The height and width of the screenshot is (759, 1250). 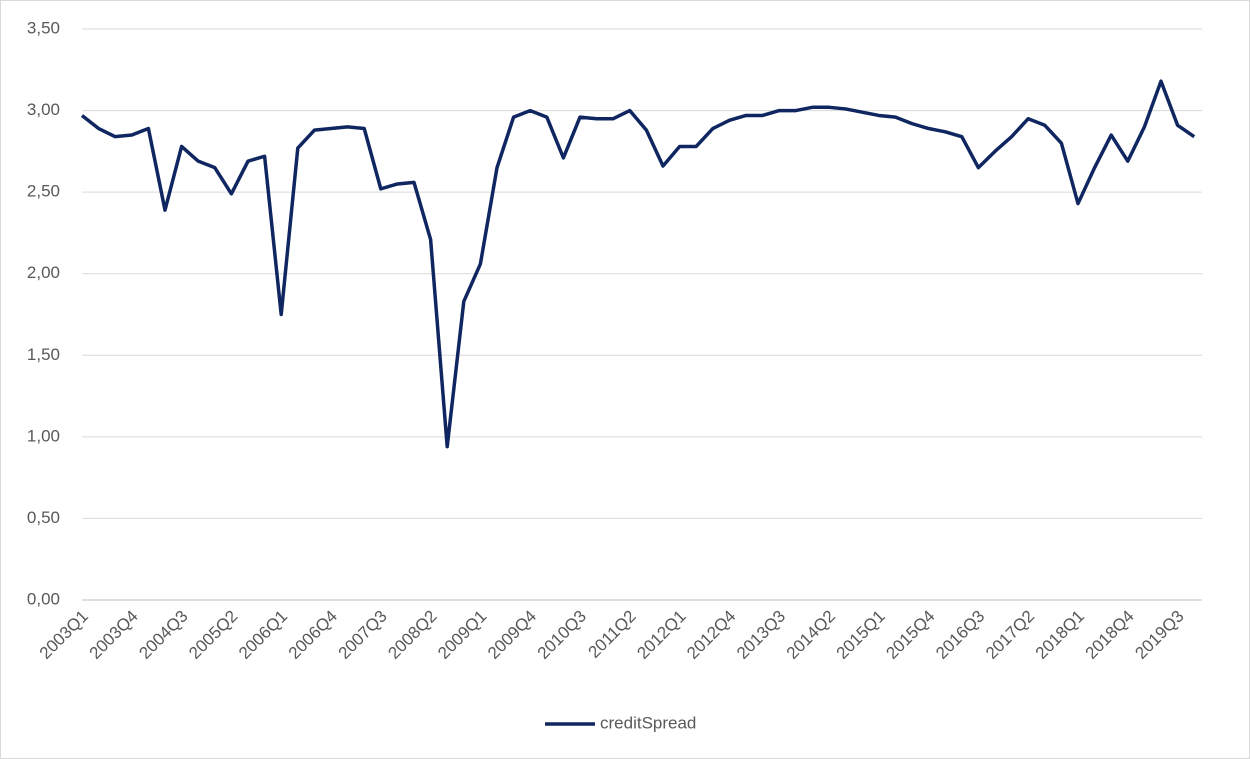 I want to click on y-tick-label: 2,50, so click(x=43, y=191).